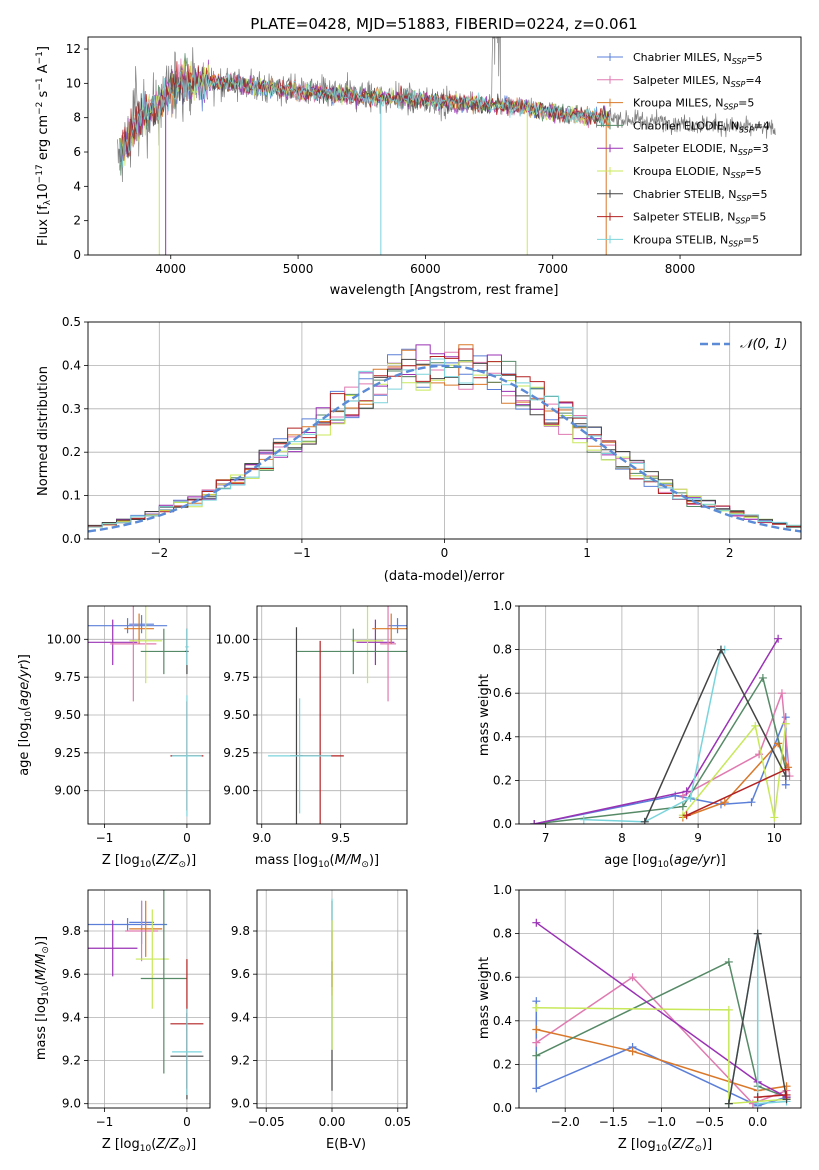  What do you see at coordinates (71, 322) in the screenshot?
I see `y-tick-label: 0.5` at bounding box center [71, 322].